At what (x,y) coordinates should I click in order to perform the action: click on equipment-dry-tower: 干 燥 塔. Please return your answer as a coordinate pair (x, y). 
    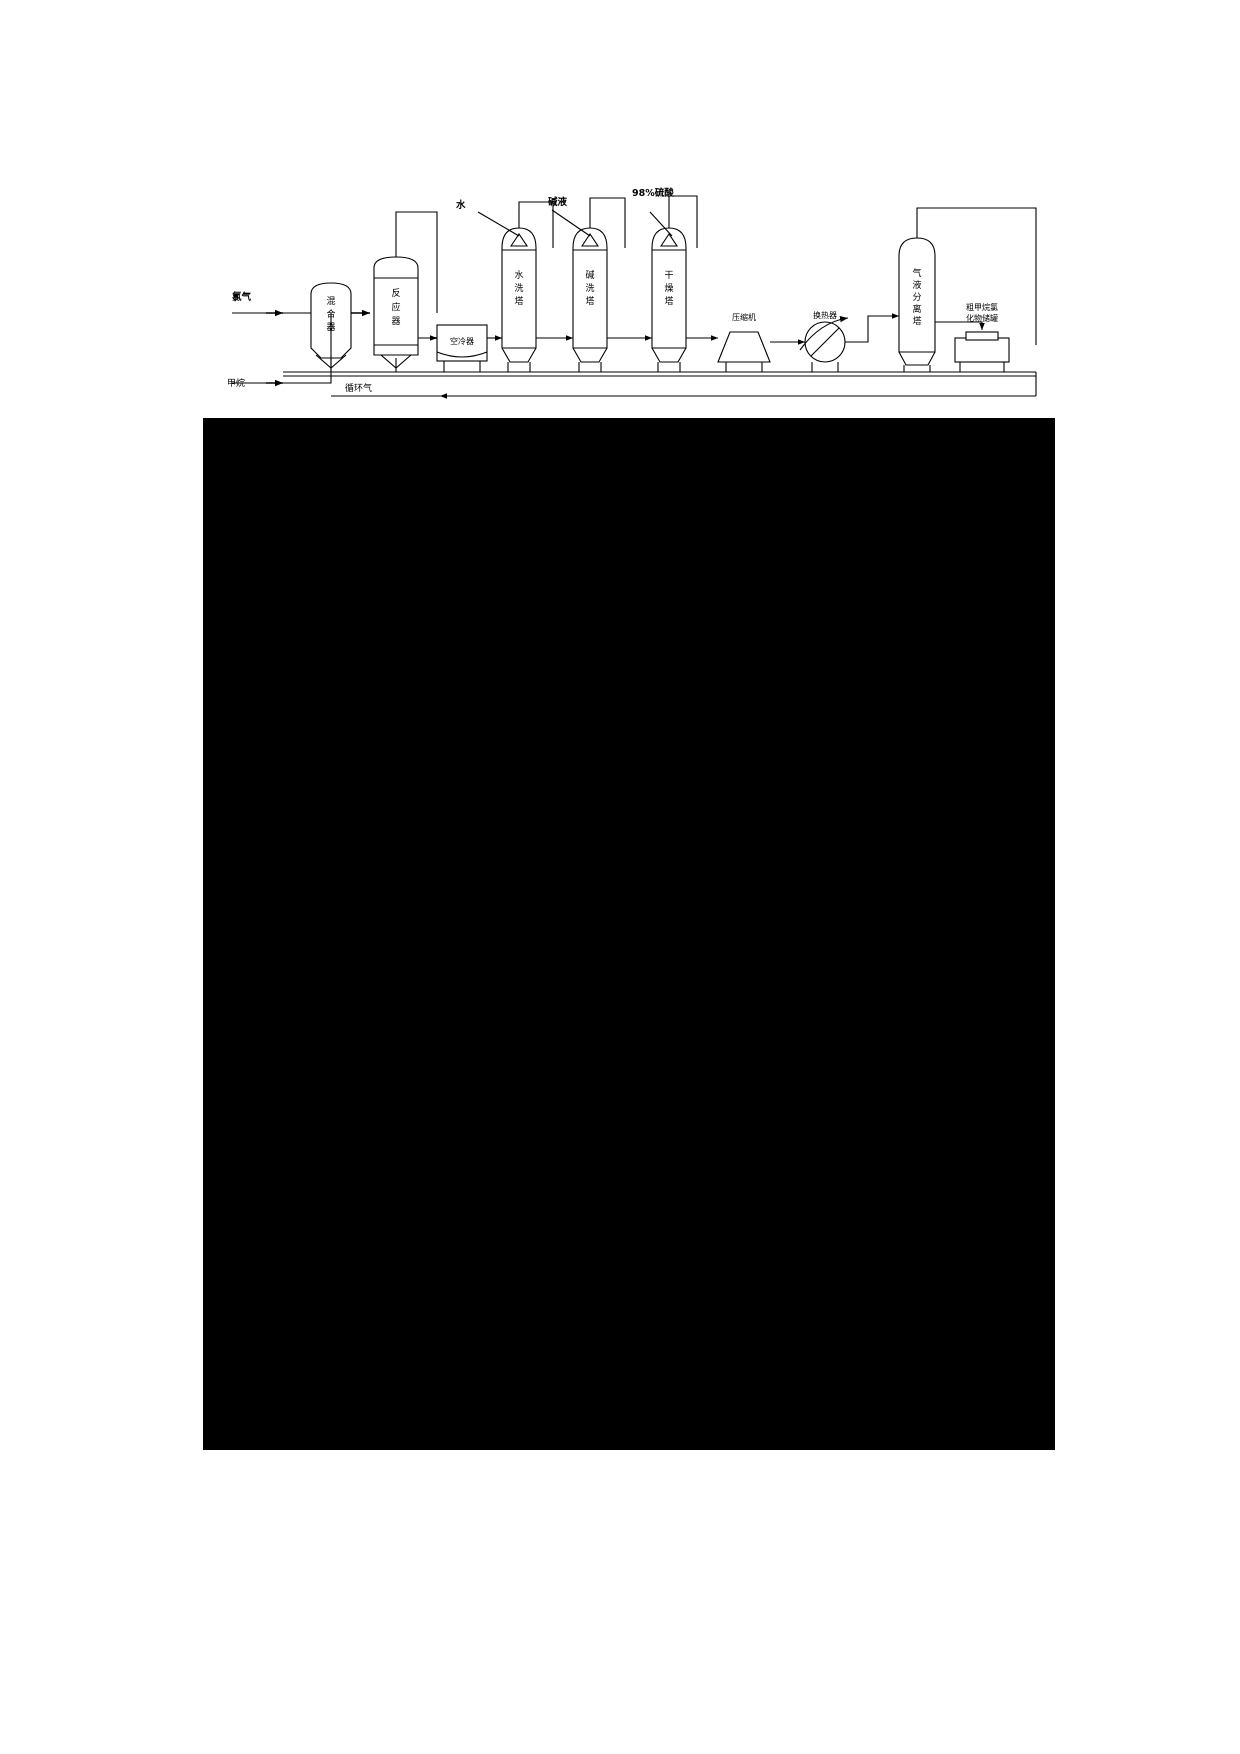
    Looking at the image, I should click on (669, 299).